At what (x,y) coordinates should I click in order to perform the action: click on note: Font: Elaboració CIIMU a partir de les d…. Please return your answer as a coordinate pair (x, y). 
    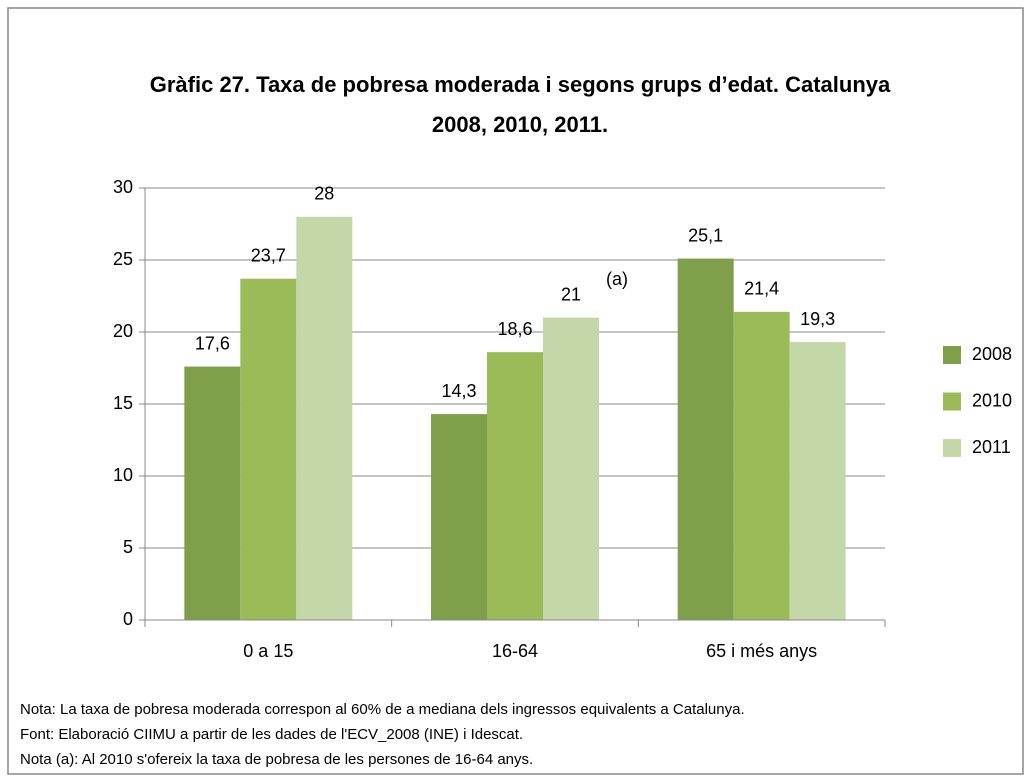
    Looking at the image, I should click on (271, 734).